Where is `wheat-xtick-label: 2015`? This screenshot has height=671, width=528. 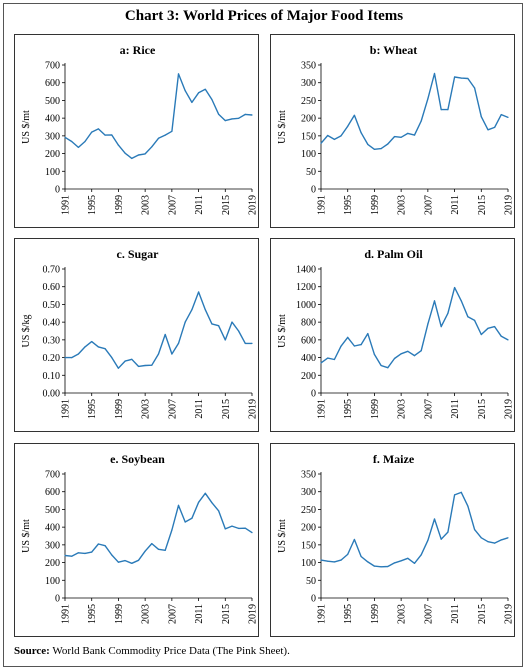 wheat-xtick-label: 2015 is located at coordinates (482, 205).